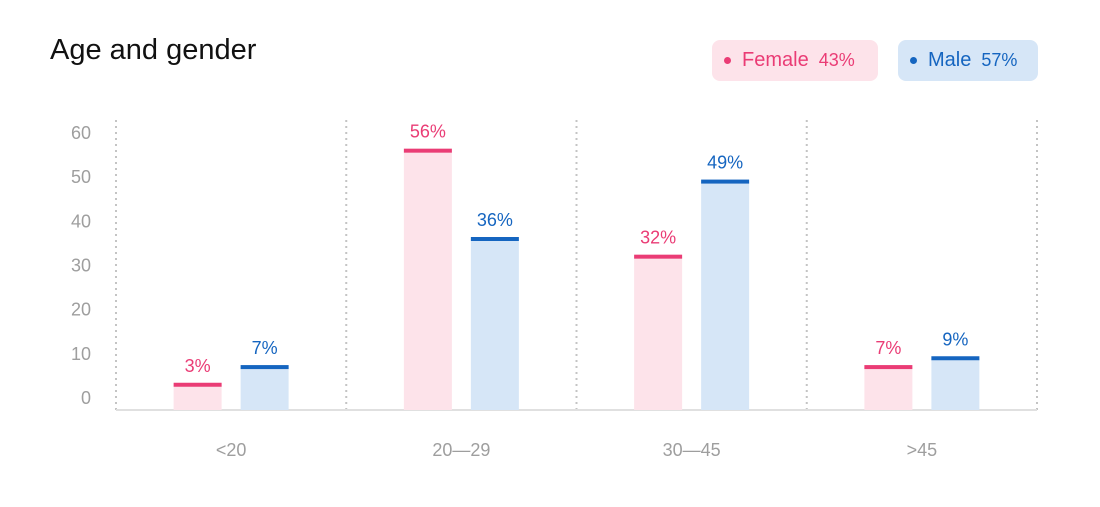  What do you see at coordinates (81, 221) in the screenshot?
I see `y-tick-label: 40` at bounding box center [81, 221].